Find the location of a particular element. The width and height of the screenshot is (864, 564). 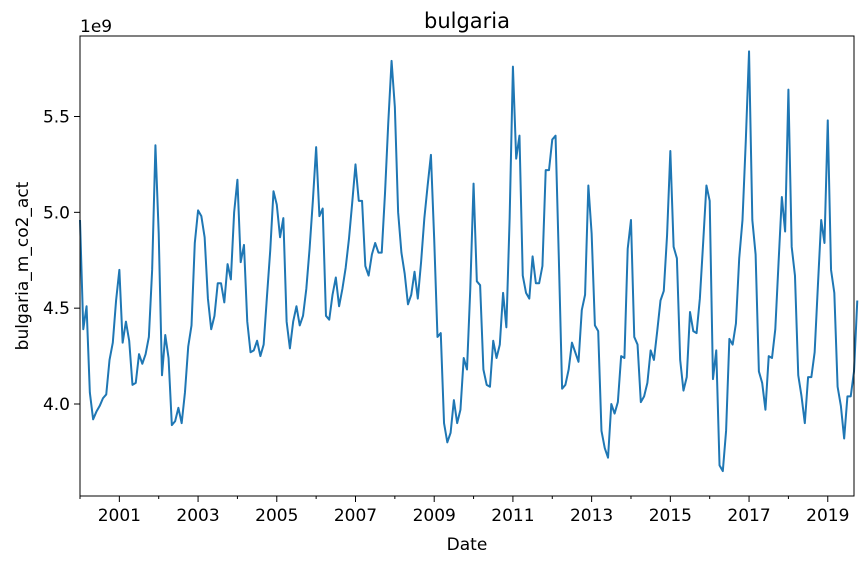

y-axis: 4.0 4.5 5.0 5.5 is located at coordinates (61, 261).